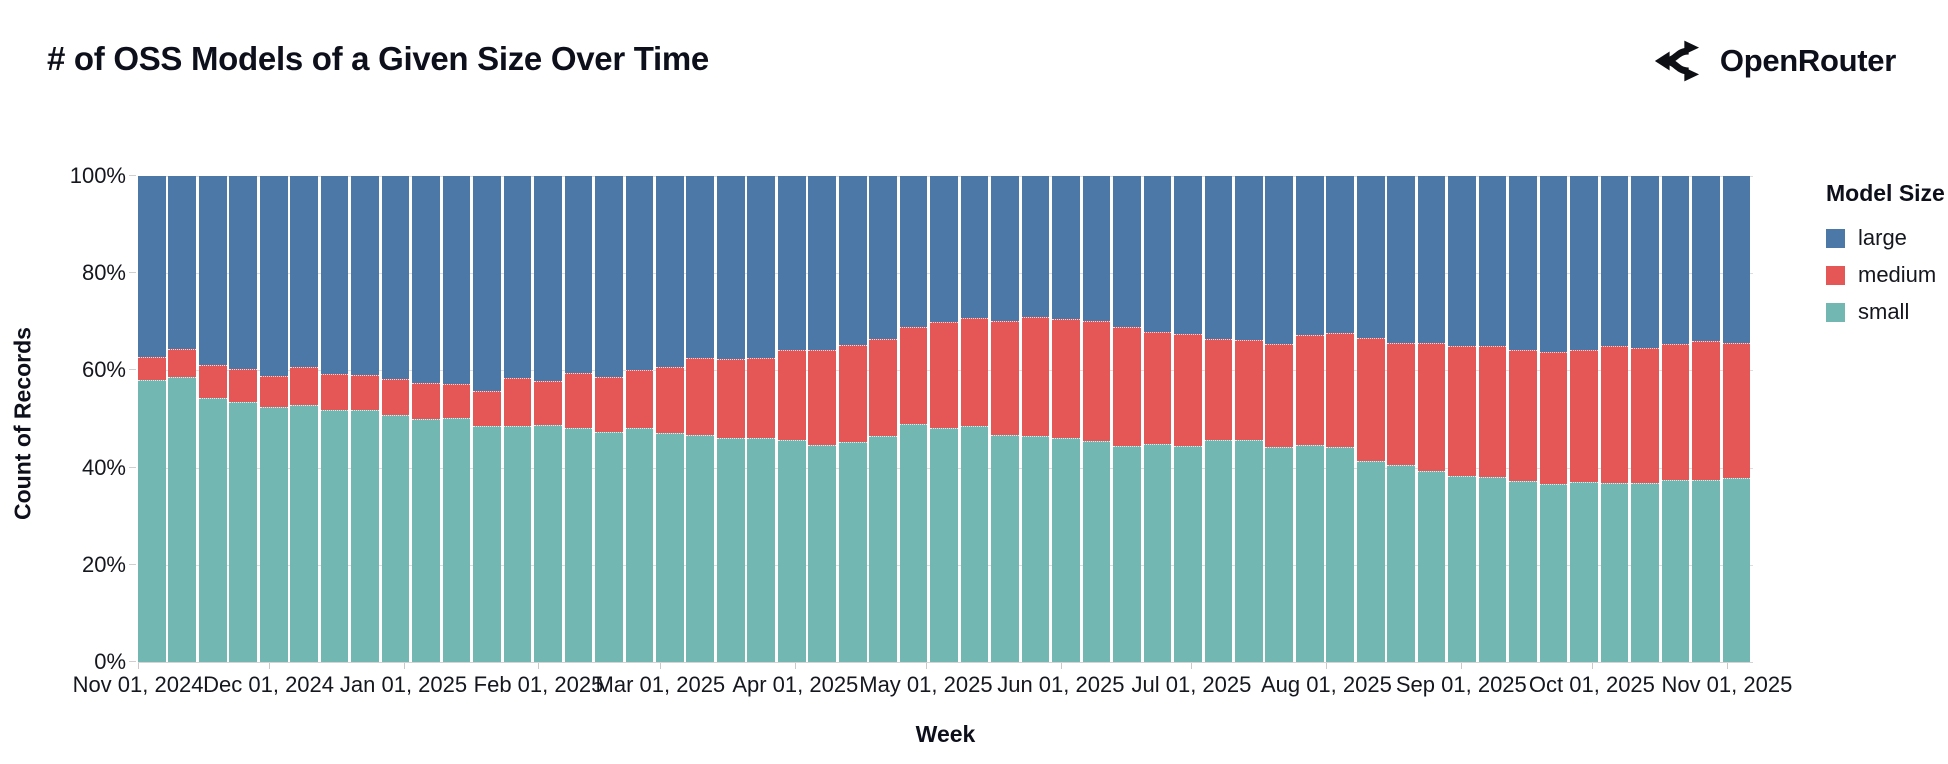  Describe the element at coordinates (132, 273) in the screenshot. I see `y-tick` at that location.